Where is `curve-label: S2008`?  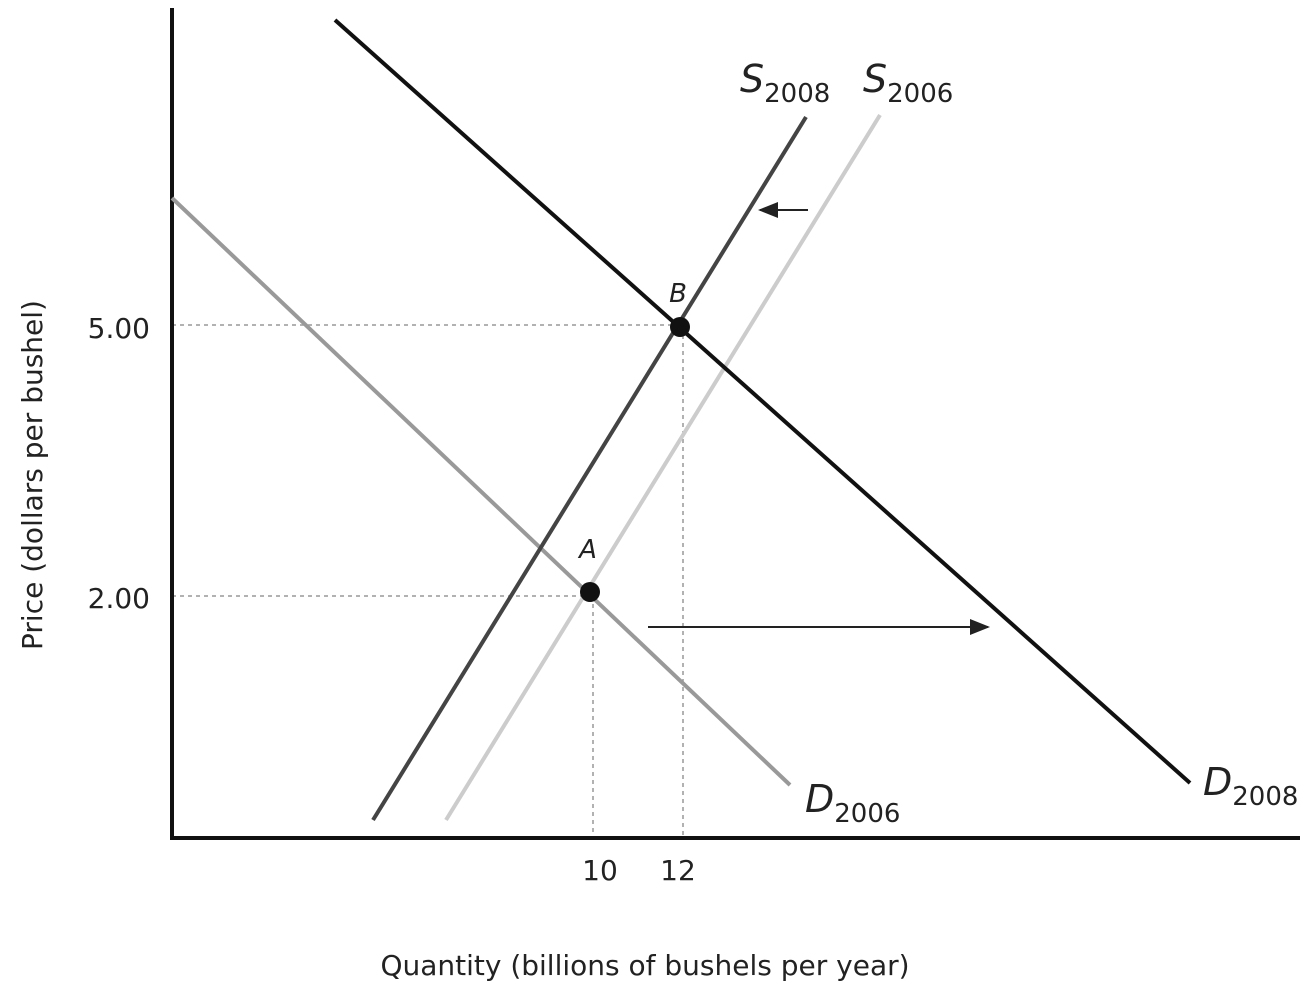
curve-label: S2008 is located at coordinates (785, 83).